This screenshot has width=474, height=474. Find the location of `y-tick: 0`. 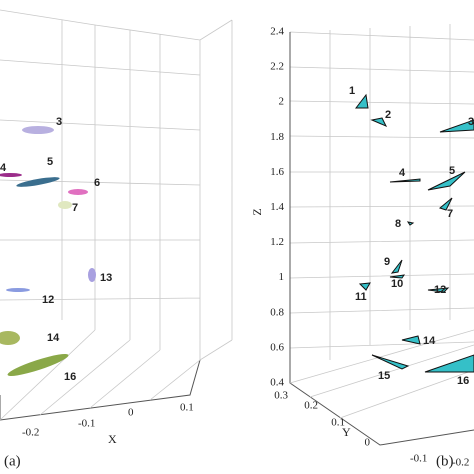

y-tick: 0 is located at coordinates (368, 443).